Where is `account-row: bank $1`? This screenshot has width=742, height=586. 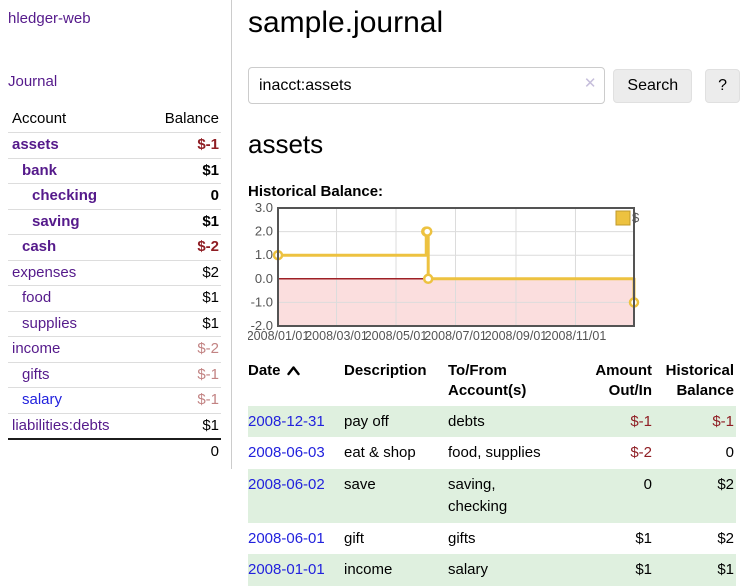
account-row: bank $1 is located at coordinates (114, 171).